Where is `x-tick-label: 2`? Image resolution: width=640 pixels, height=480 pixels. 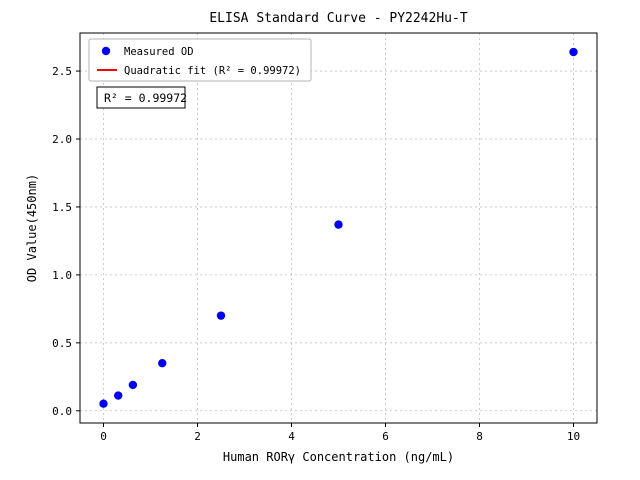
x-tick-label: 2 is located at coordinates (197, 436).